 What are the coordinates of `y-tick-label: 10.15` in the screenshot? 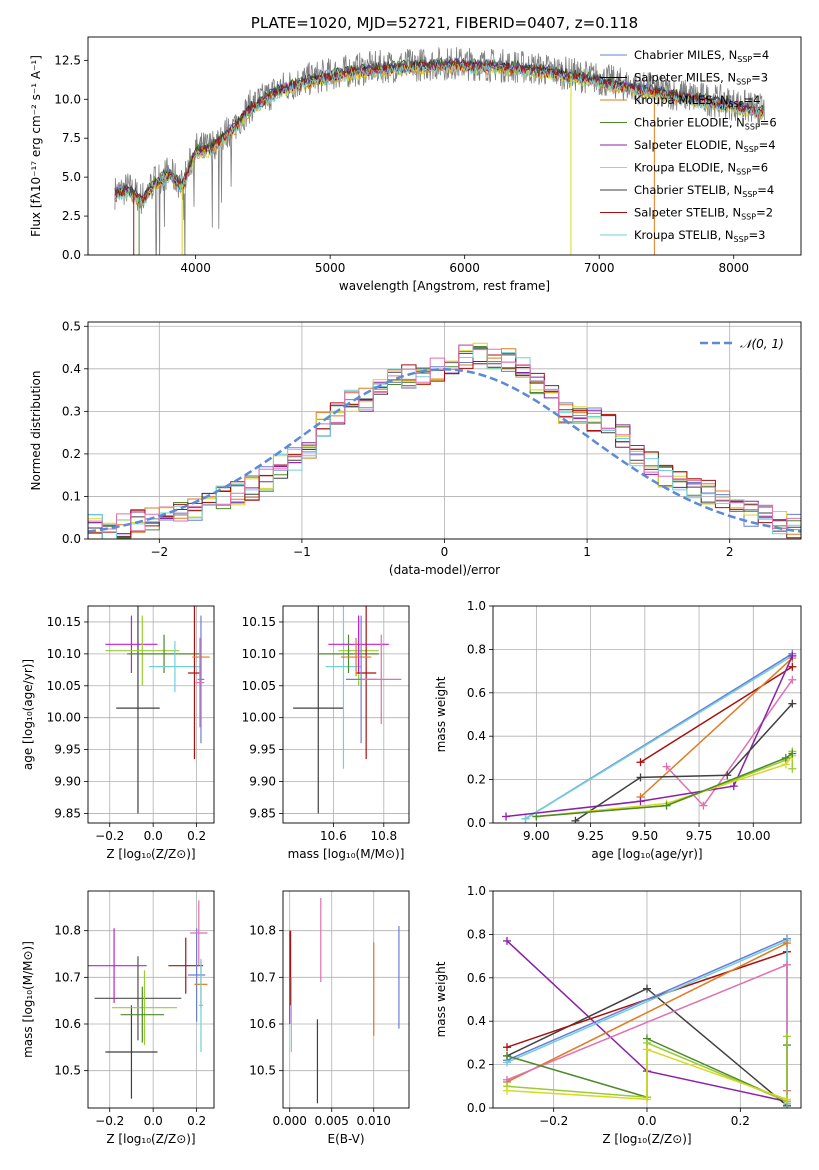 It's located at (64, 622).